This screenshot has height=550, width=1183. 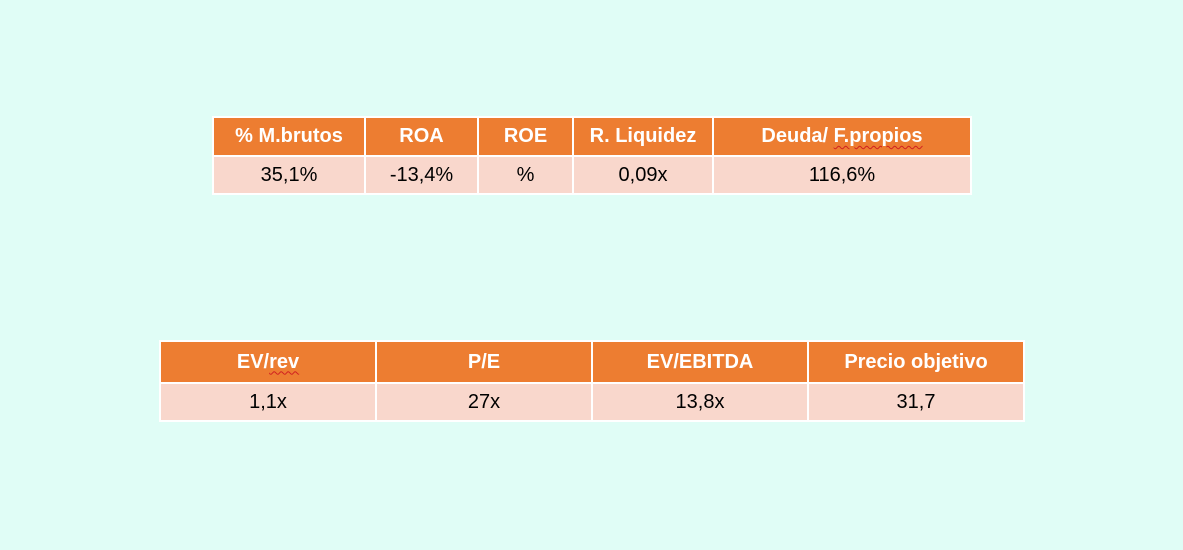 What do you see at coordinates (484, 402) in the screenshot?
I see `cell-pe: 27x` at bounding box center [484, 402].